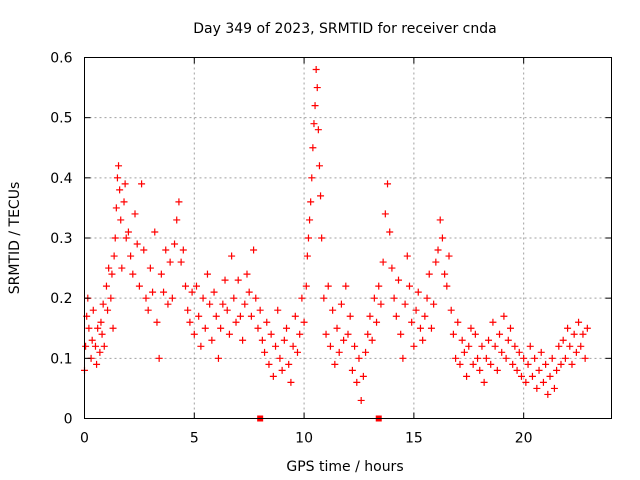 The height and width of the screenshot is (480, 640). What do you see at coordinates (524, 439) in the screenshot?
I see `x-tick-label: 20` at bounding box center [524, 439].